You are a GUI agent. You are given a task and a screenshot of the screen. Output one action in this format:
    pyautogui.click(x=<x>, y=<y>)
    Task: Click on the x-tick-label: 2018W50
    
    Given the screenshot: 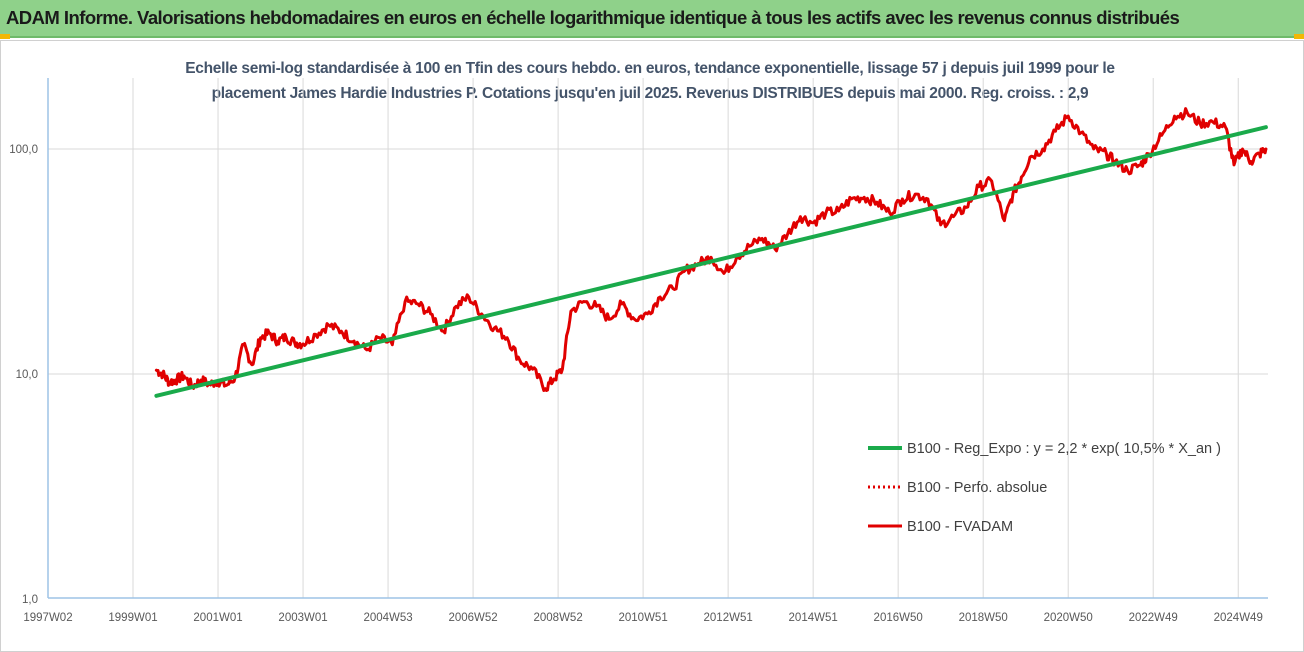 What is the action you would take?
    pyautogui.click(x=983, y=618)
    